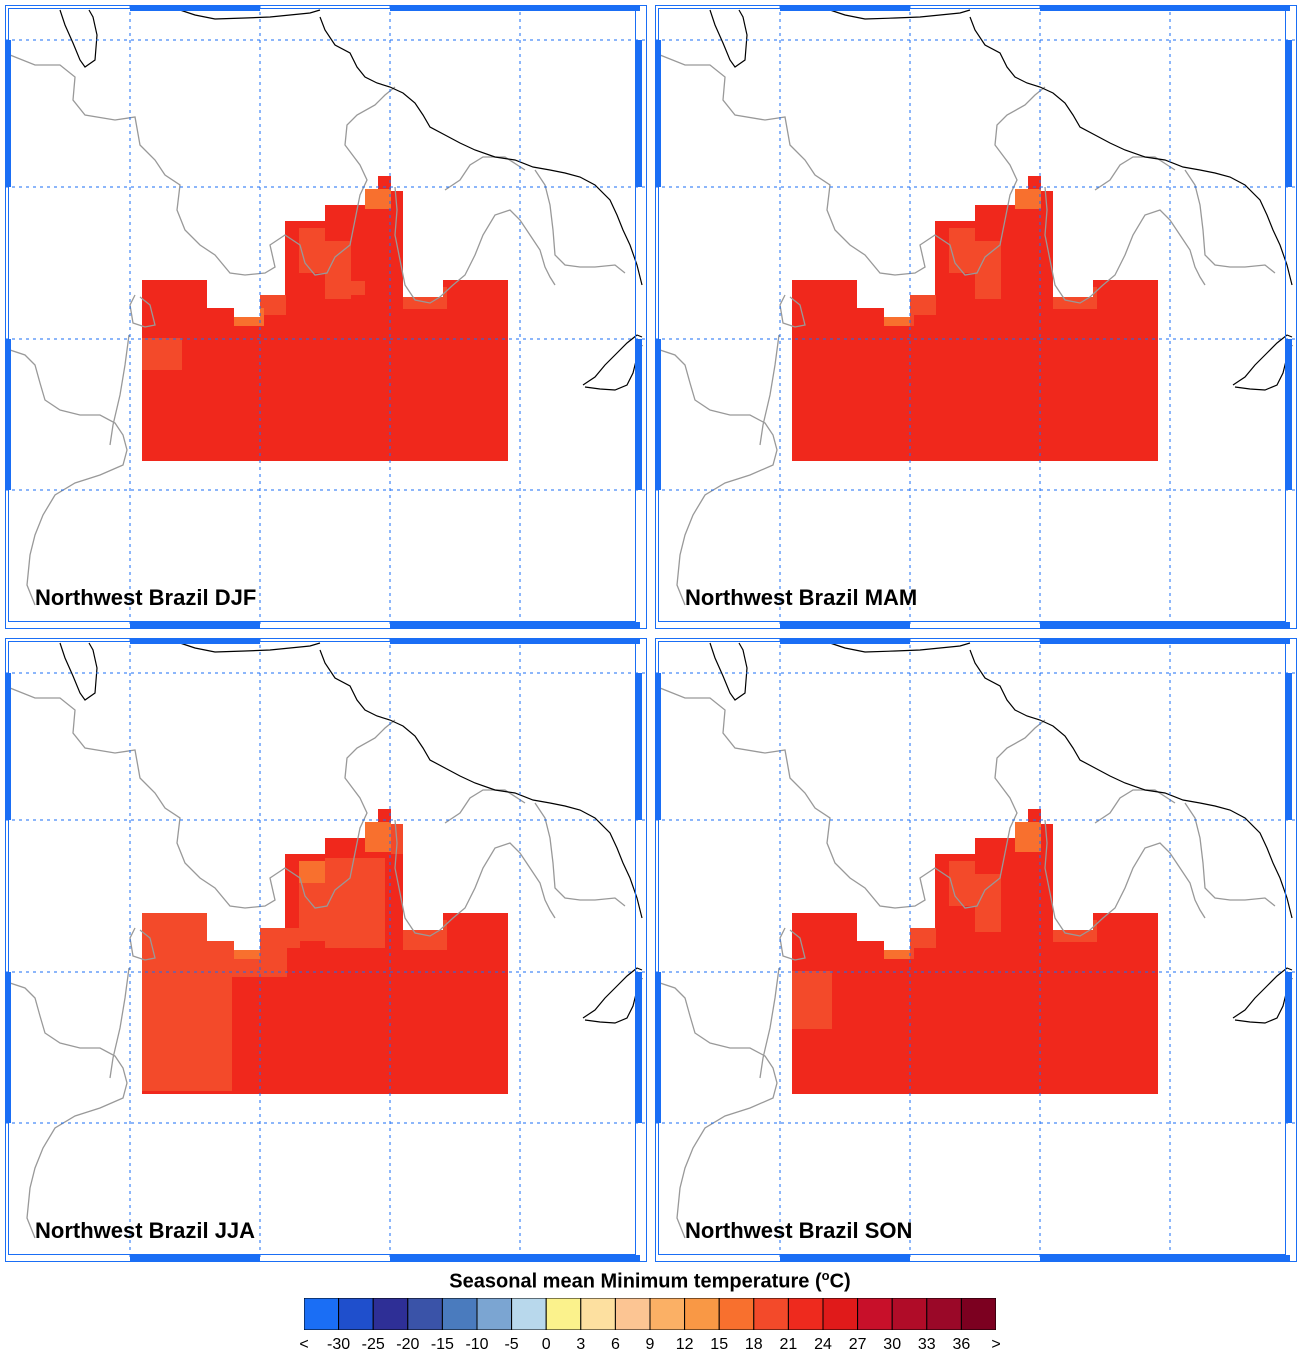 The image size is (1300, 1356). I want to click on colorbar-tick-label: 0, so click(546, 1344).